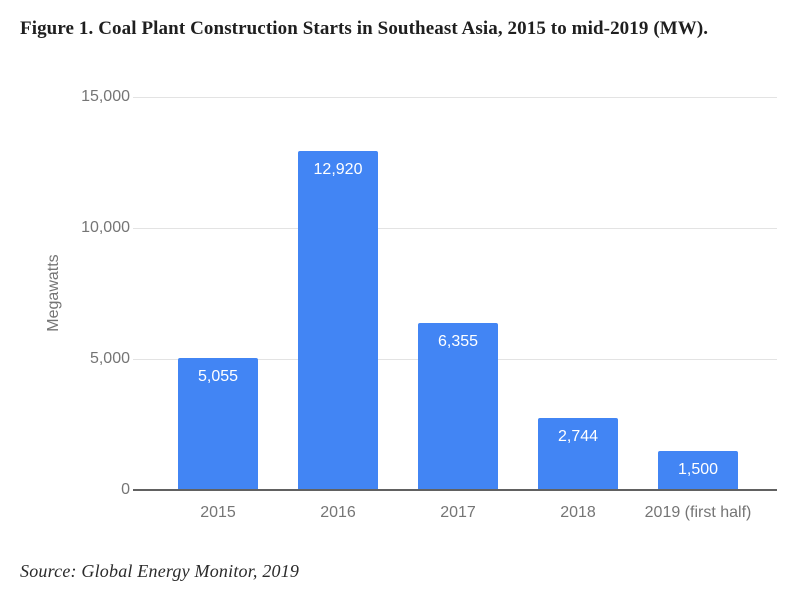  Describe the element at coordinates (338, 169) in the screenshot. I see `bar-value-label-2016: 12,920` at that location.